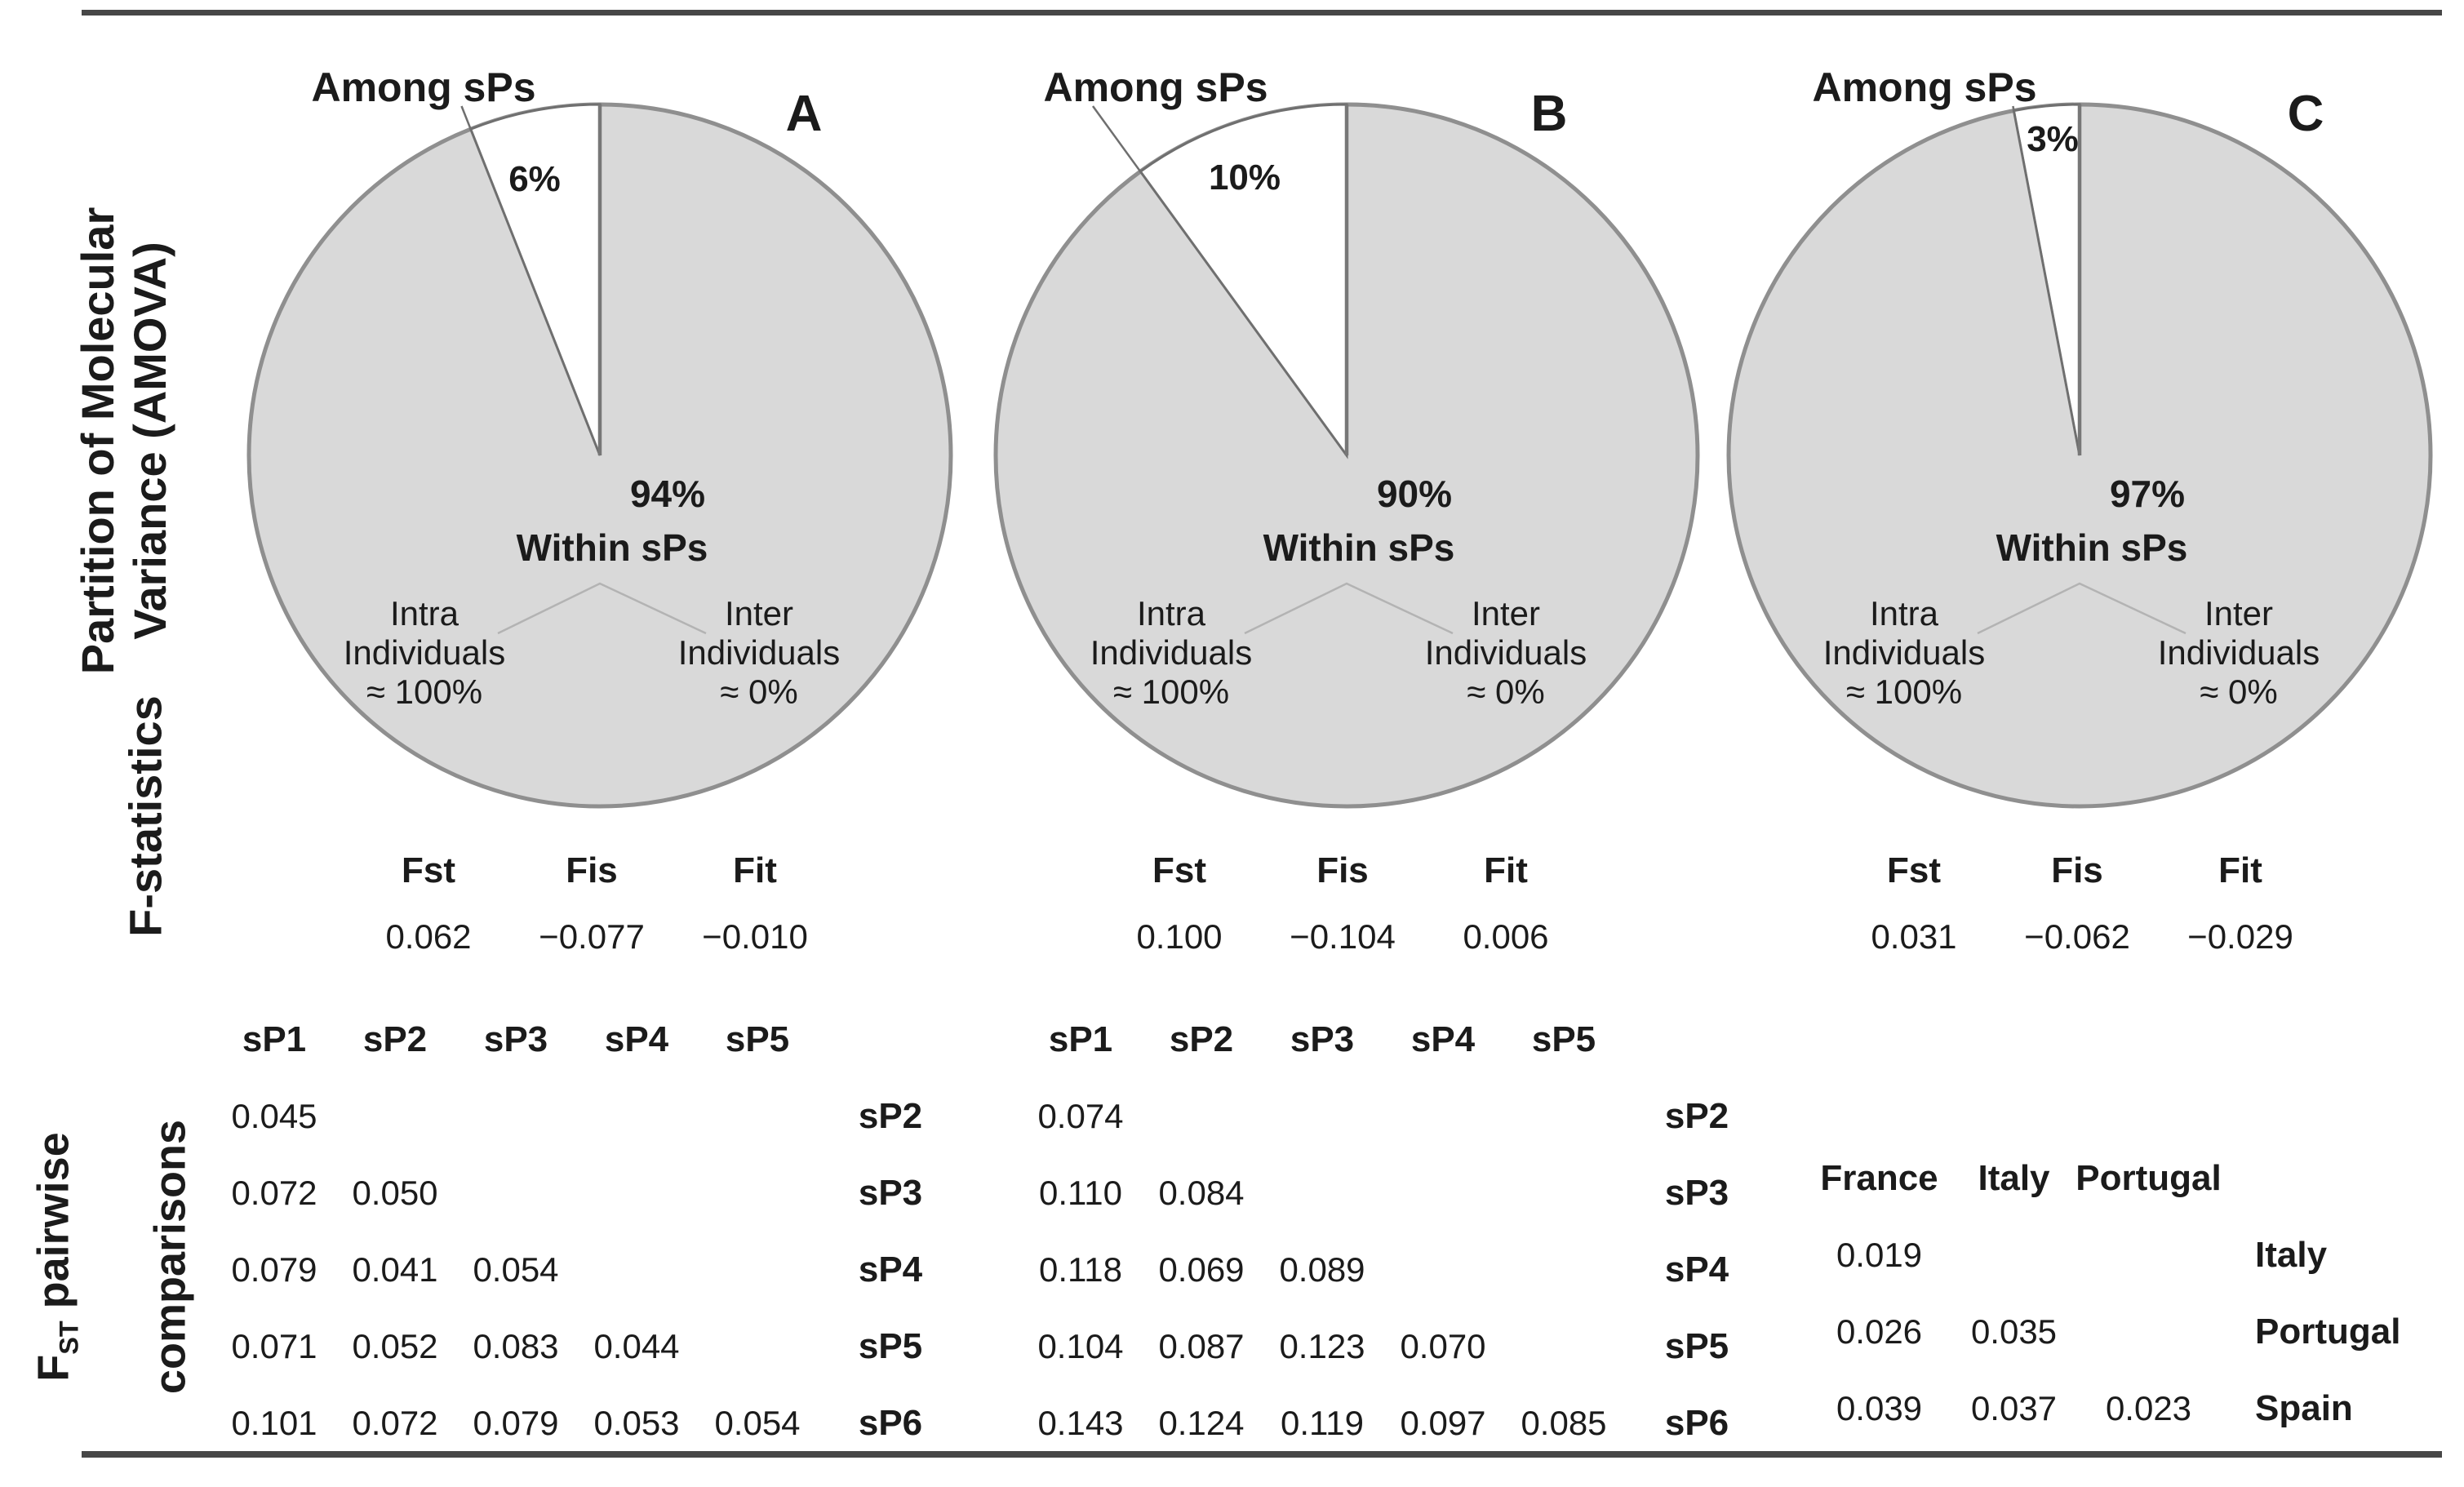 Image resolution: width=2464 pixels, height=1487 pixels. Describe the element at coordinates (1443, 1423) in the screenshot. I see `pairwise-cell: 0.097` at that location.